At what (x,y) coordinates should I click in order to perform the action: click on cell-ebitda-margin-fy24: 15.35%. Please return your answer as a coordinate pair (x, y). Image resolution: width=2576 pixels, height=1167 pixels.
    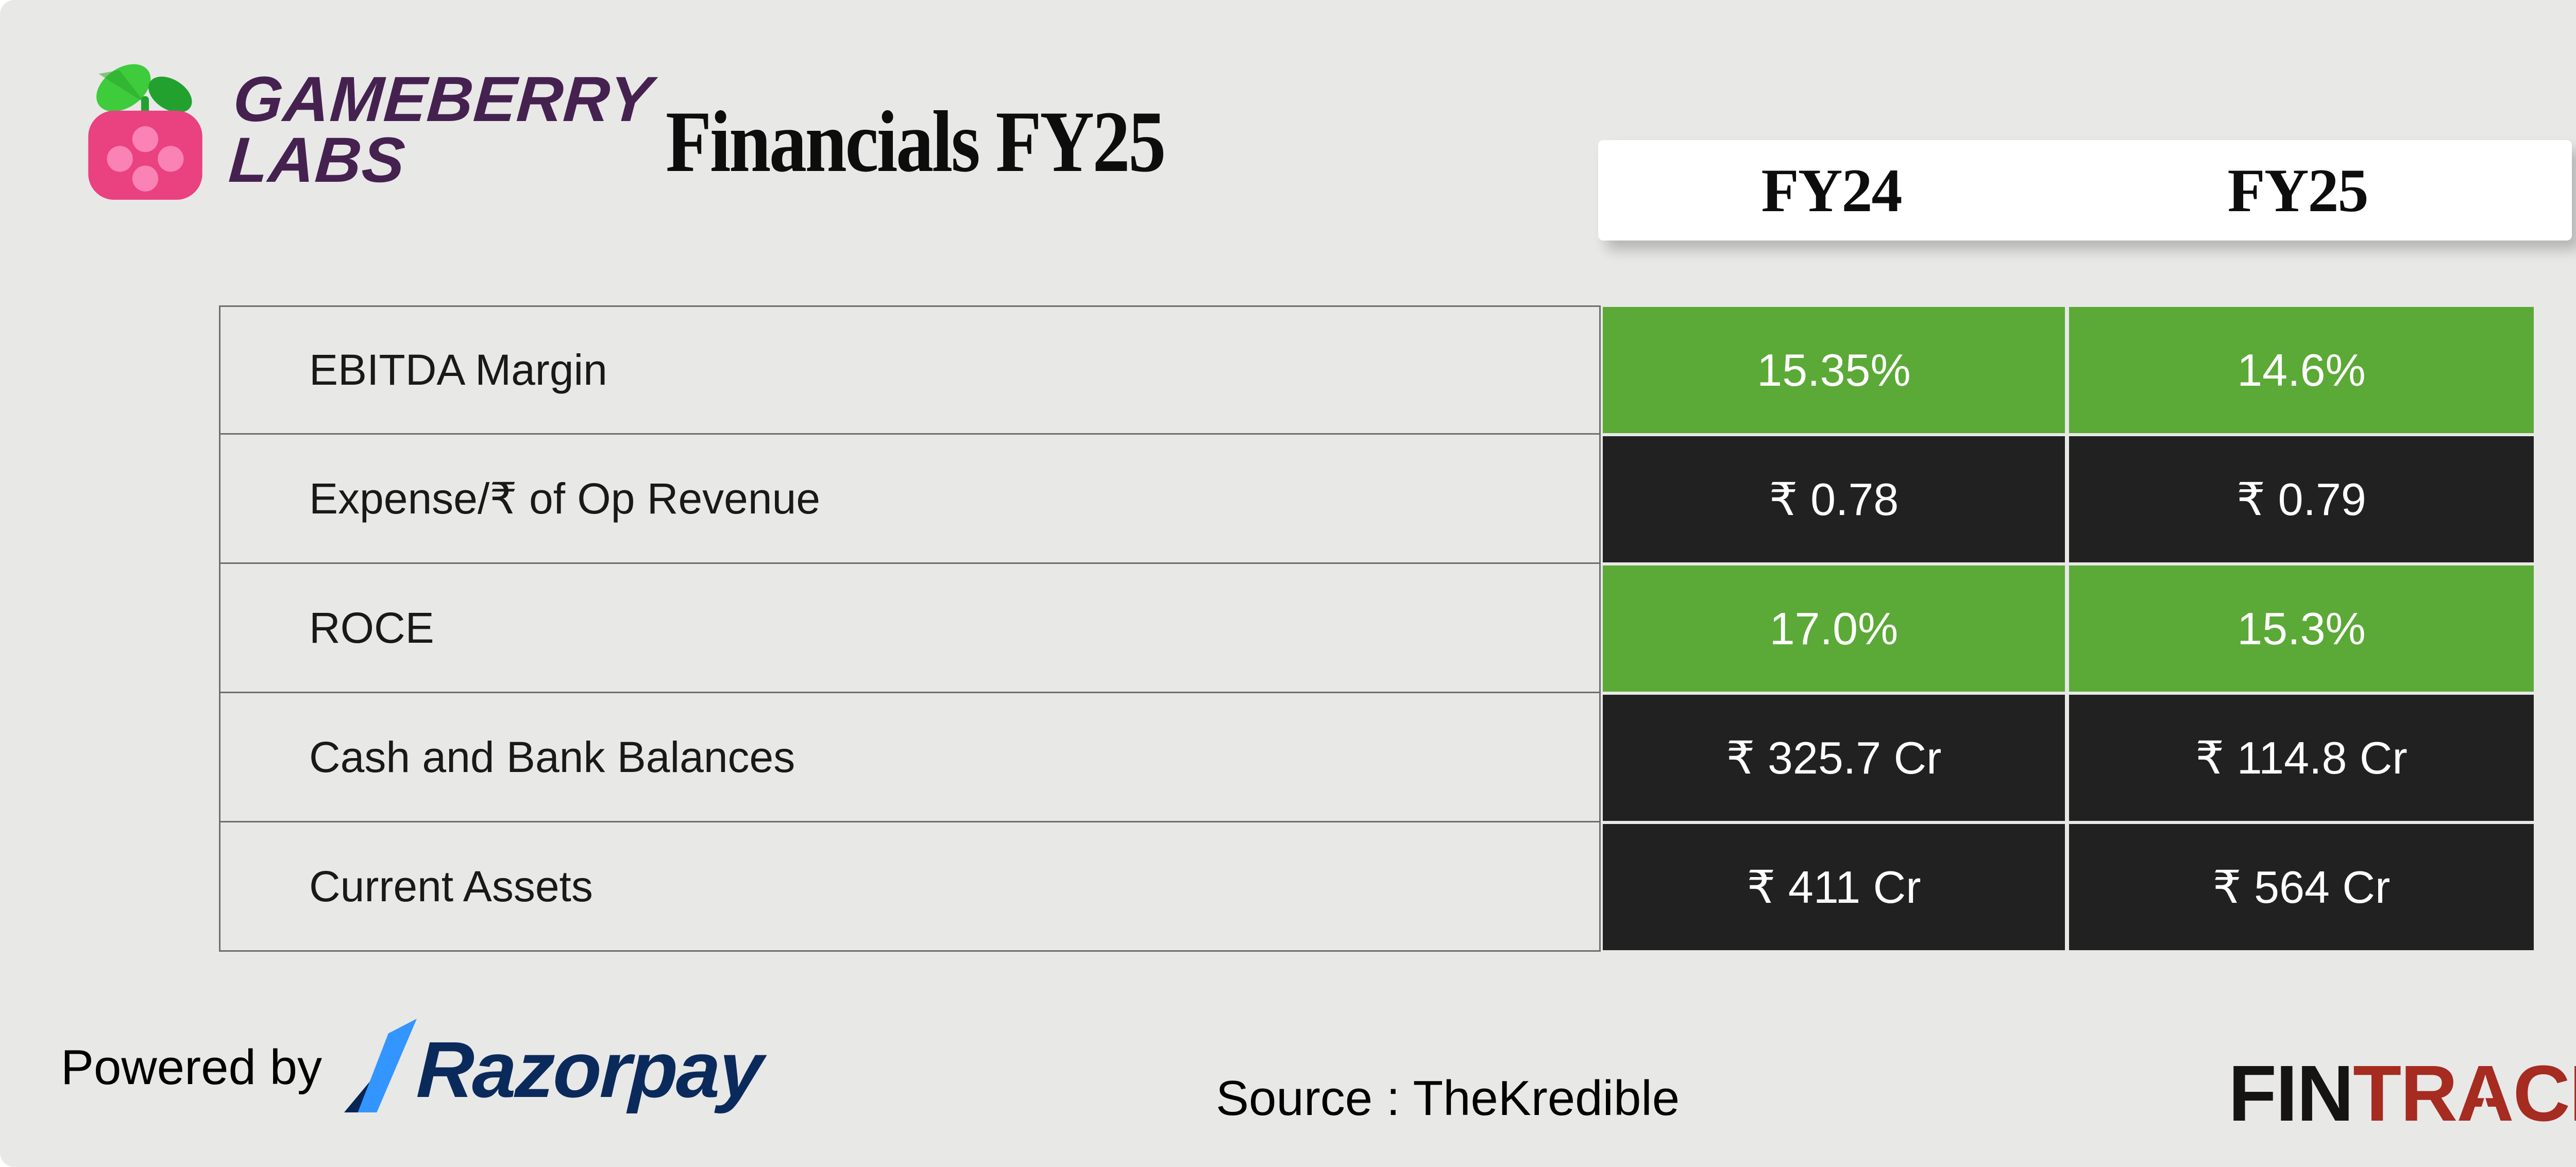
    Looking at the image, I should click on (1834, 370).